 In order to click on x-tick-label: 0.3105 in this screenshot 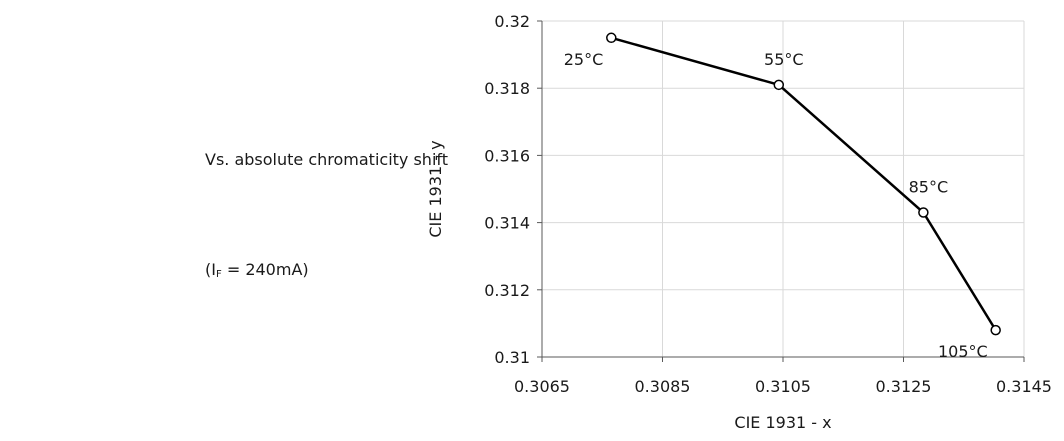, I will do `click(783, 386)`.